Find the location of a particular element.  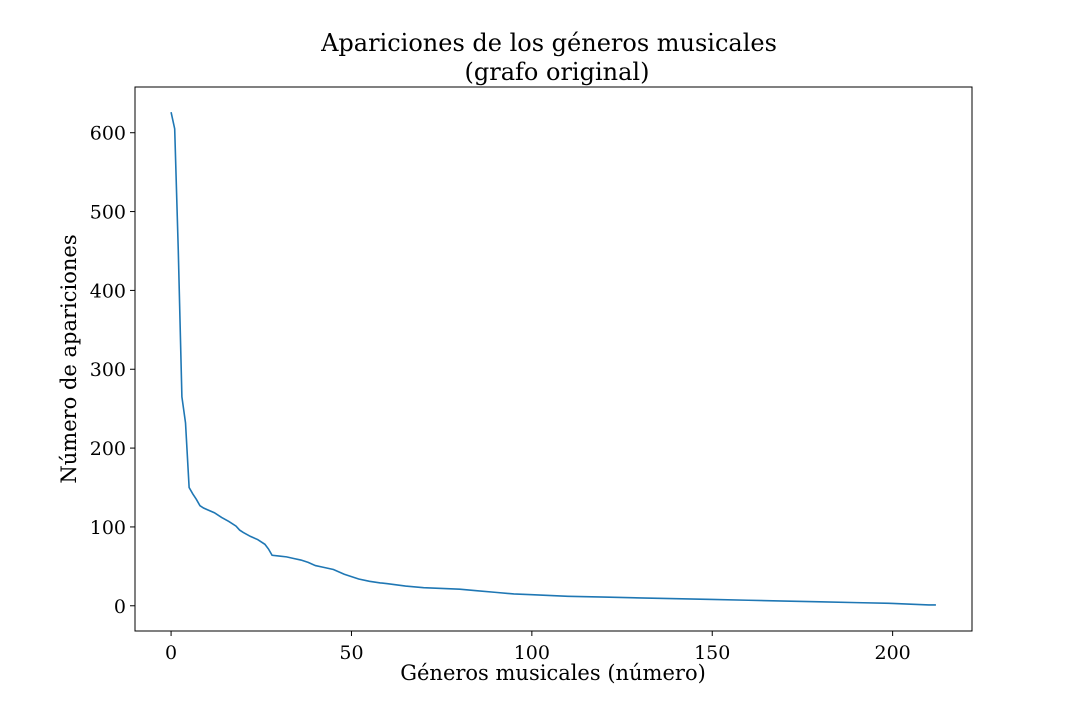

x-axis-ticks: 0 50 100 150 200 is located at coordinates (538, 647).